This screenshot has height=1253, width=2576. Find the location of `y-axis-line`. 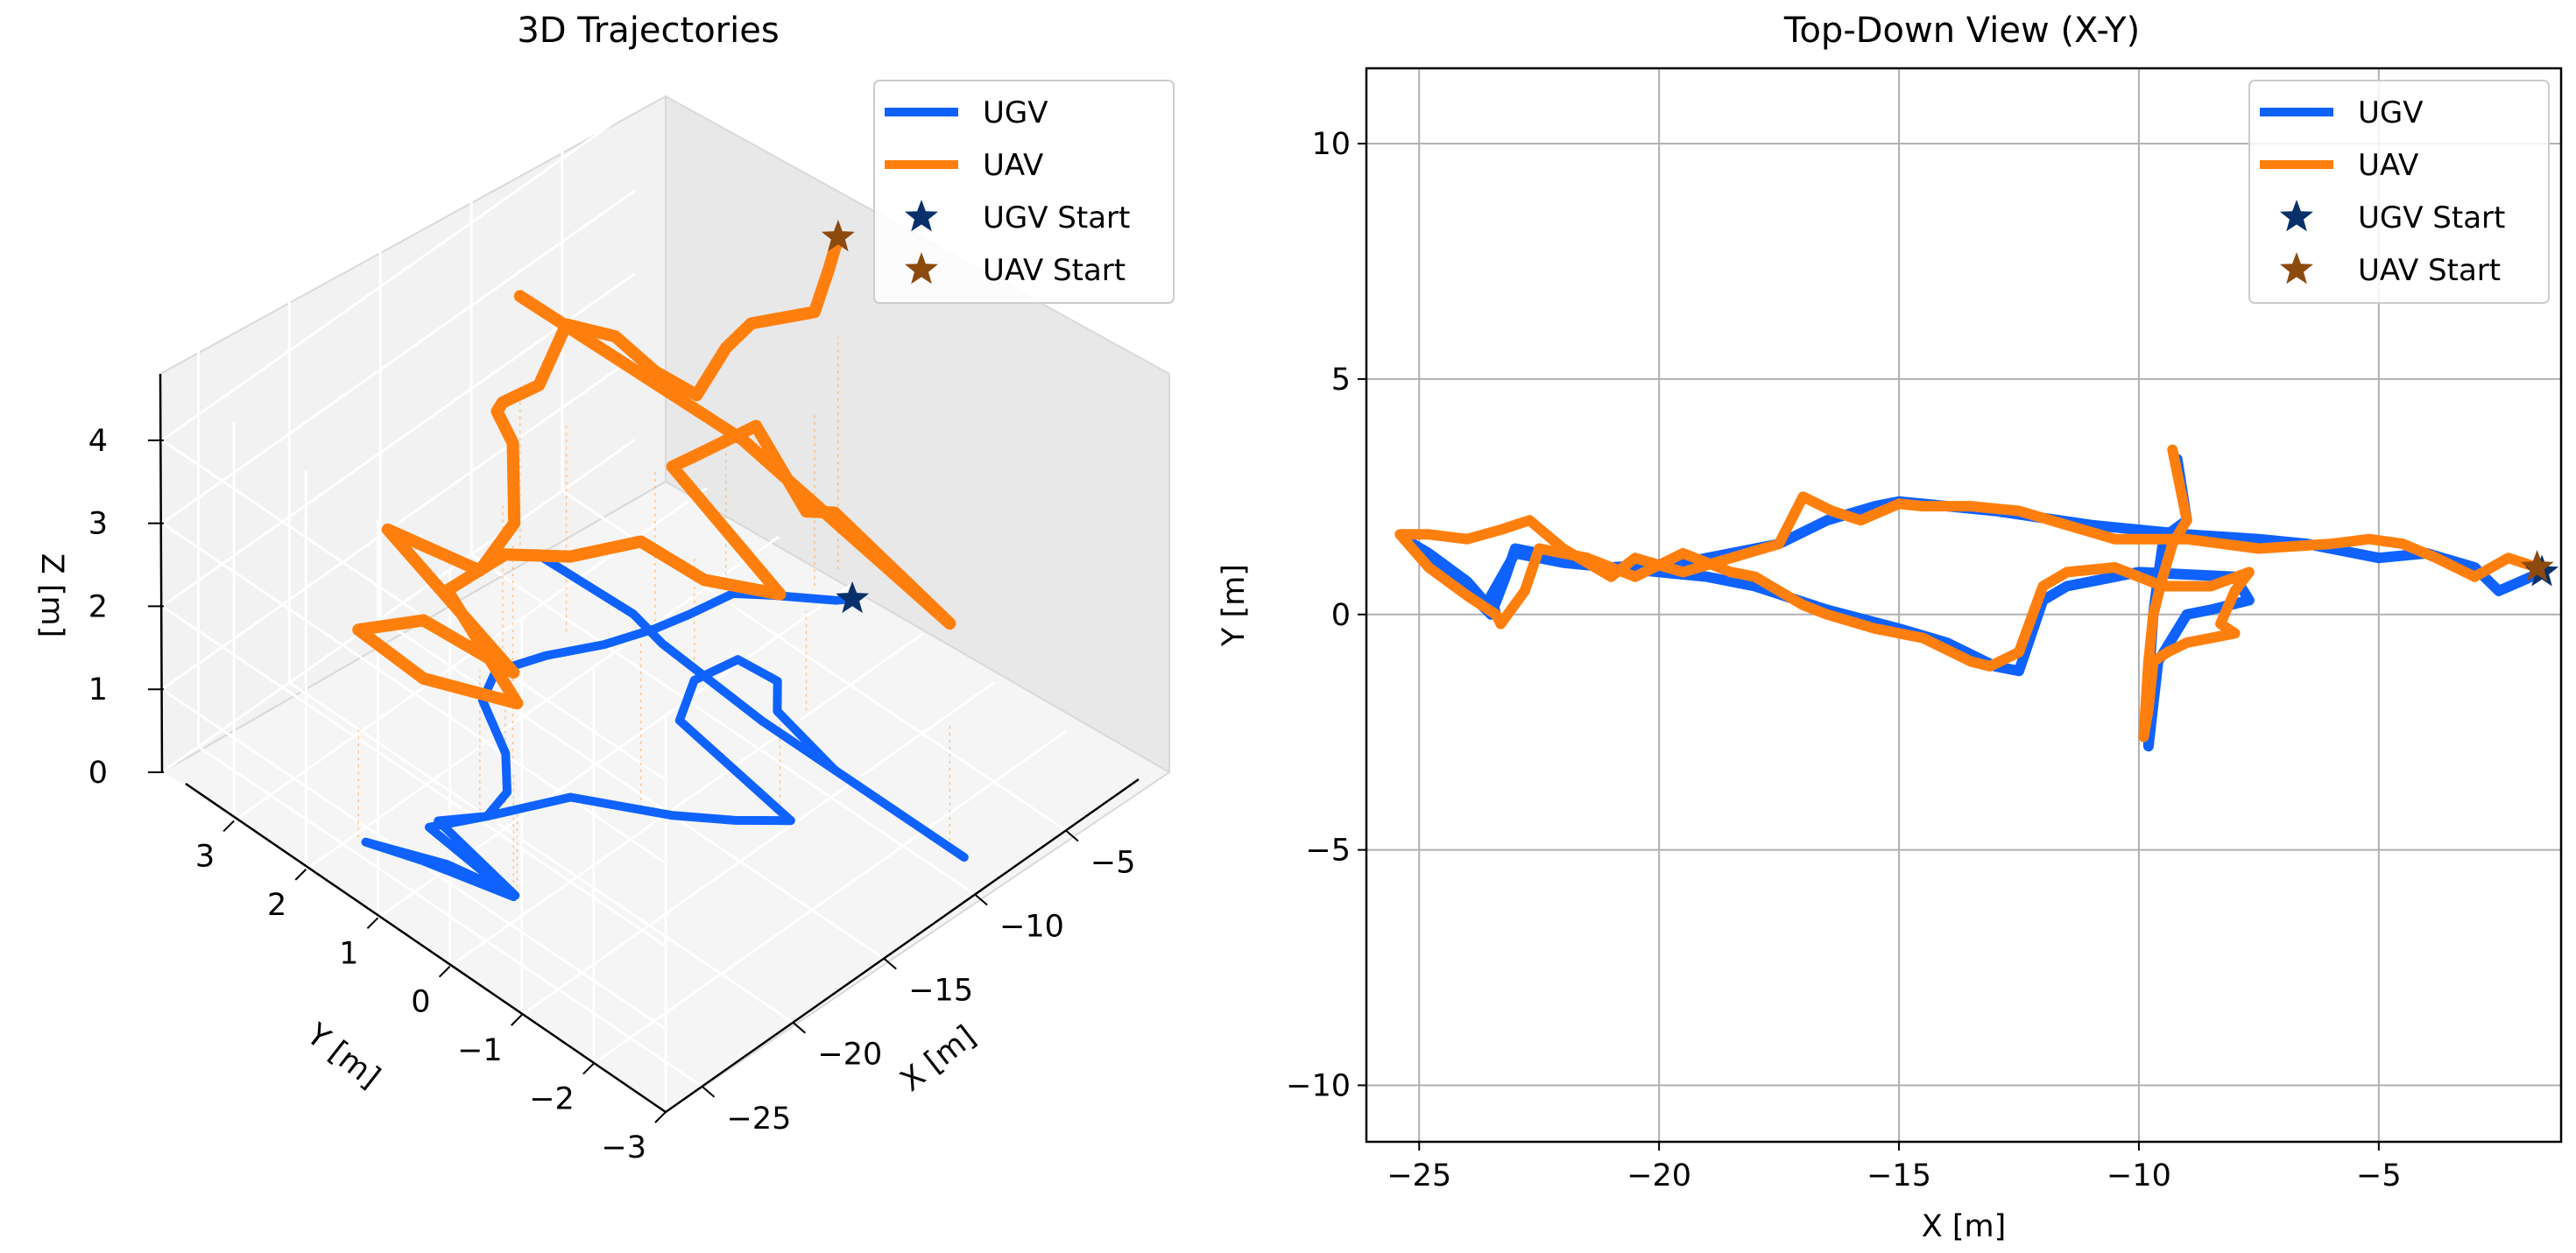

y-axis-line is located at coordinates (426, 948).